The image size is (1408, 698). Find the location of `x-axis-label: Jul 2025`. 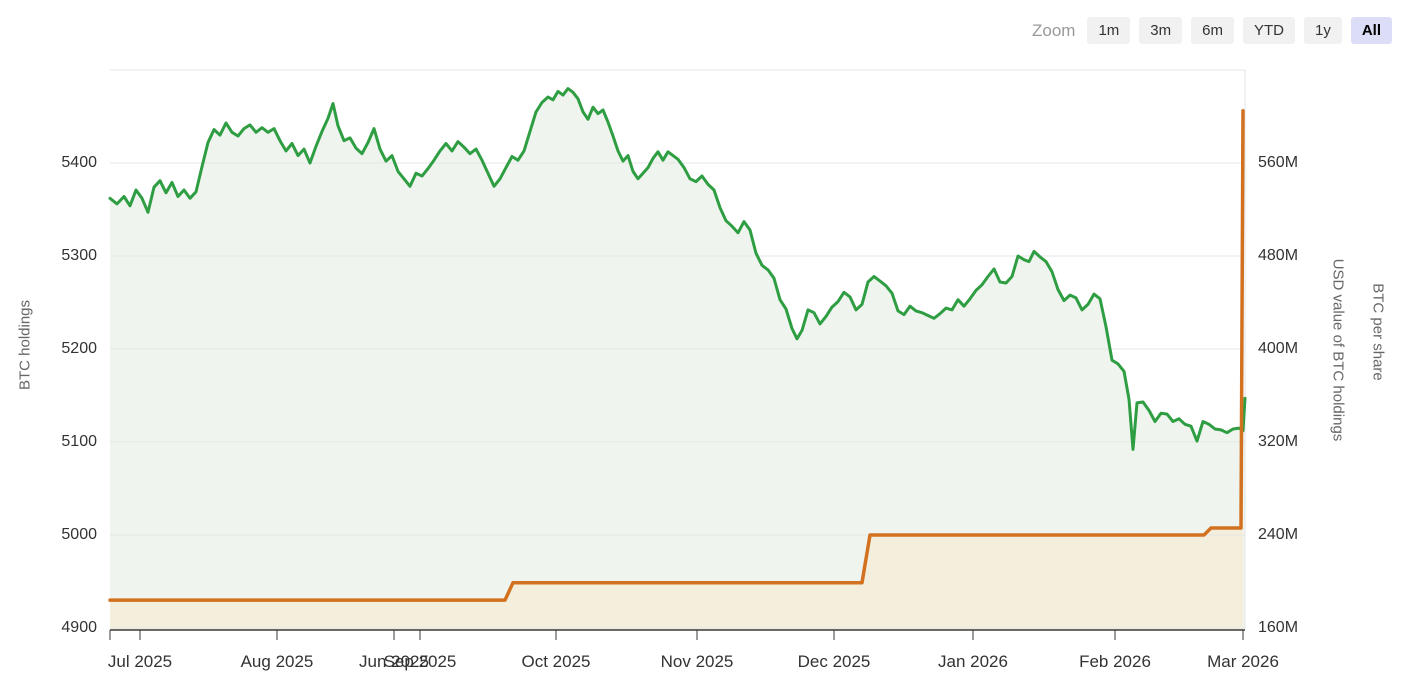

x-axis-label: Jul 2025 is located at coordinates (140, 661).